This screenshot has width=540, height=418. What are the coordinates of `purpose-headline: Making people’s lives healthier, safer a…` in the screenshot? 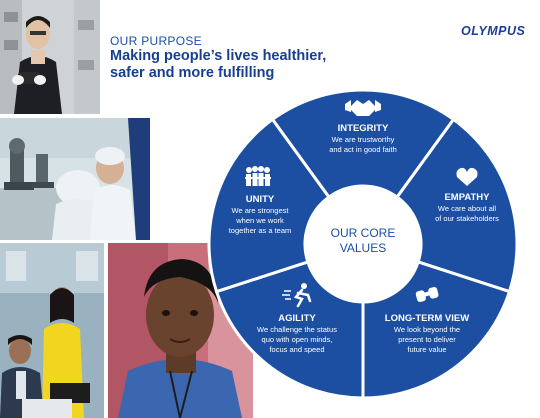 It's located at (240, 65).